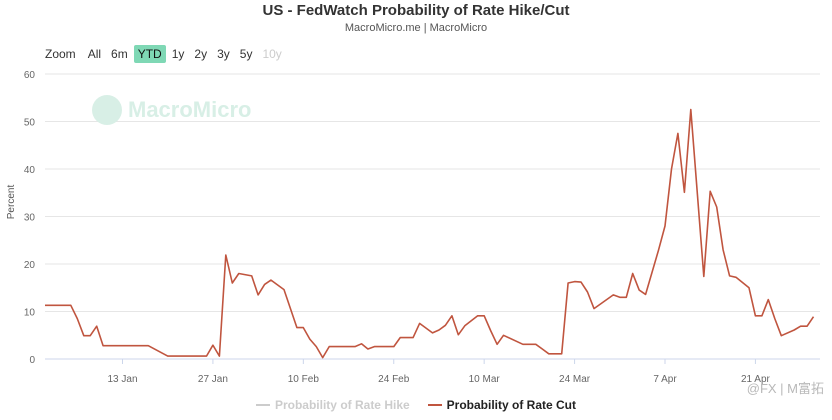  What do you see at coordinates (30, 170) in the screenshot?
I see `y-tick-label: 40` at bounding box center [30, 170].